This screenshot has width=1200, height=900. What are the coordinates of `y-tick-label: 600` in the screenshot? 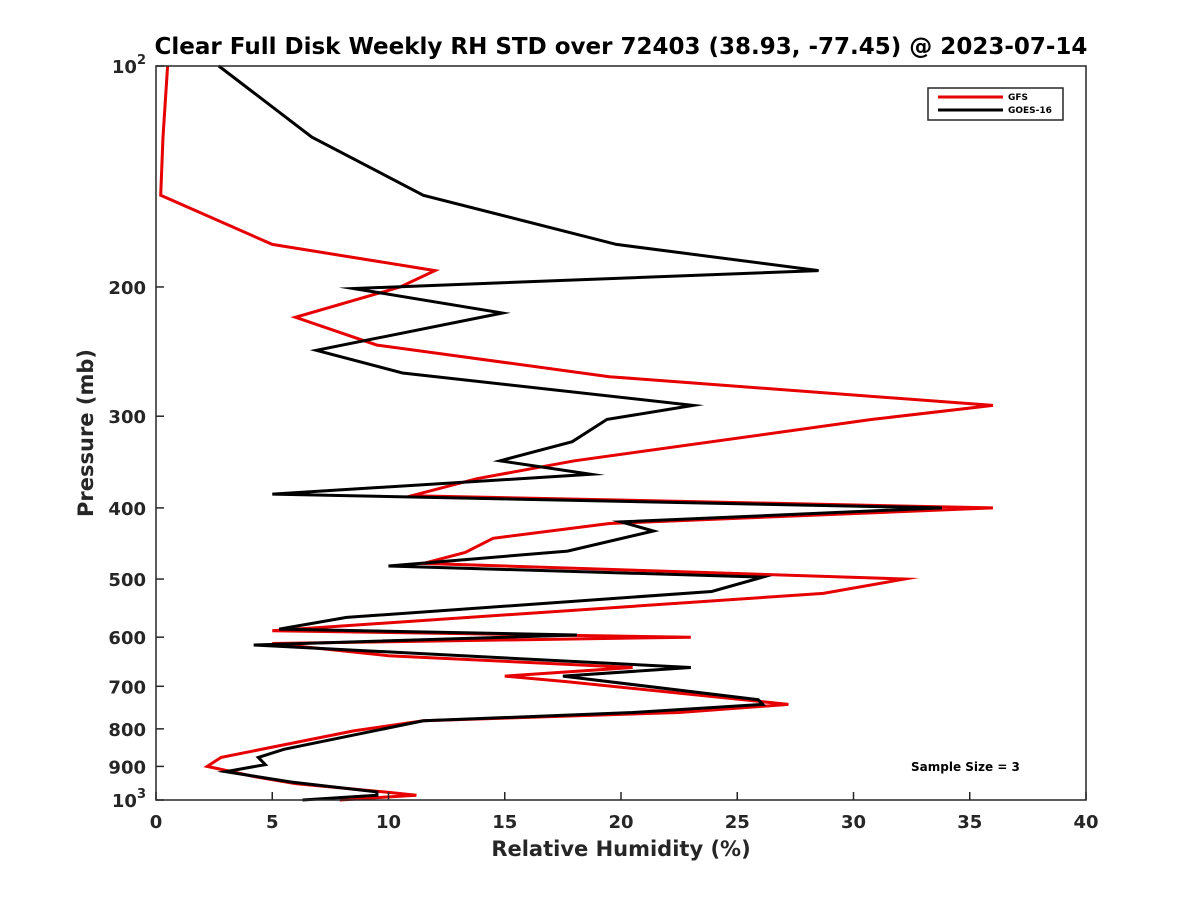 It's located at (127, 638).